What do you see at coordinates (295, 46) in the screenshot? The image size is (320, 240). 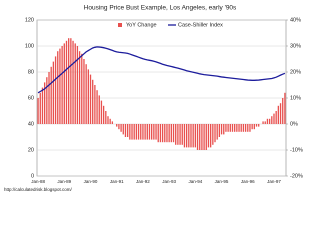 I see `y2-tick-label: 30%` at bounding box center [295, 46].